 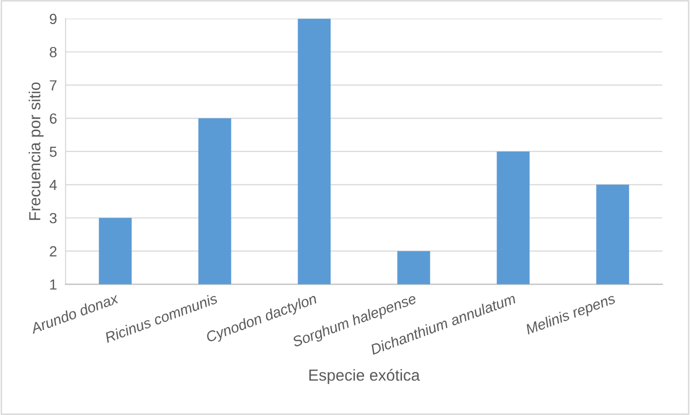 What do you see at coordinates (53, 118) in the screenshot?
I see `y-tick-label: 6` at bounding box center [53, 118].